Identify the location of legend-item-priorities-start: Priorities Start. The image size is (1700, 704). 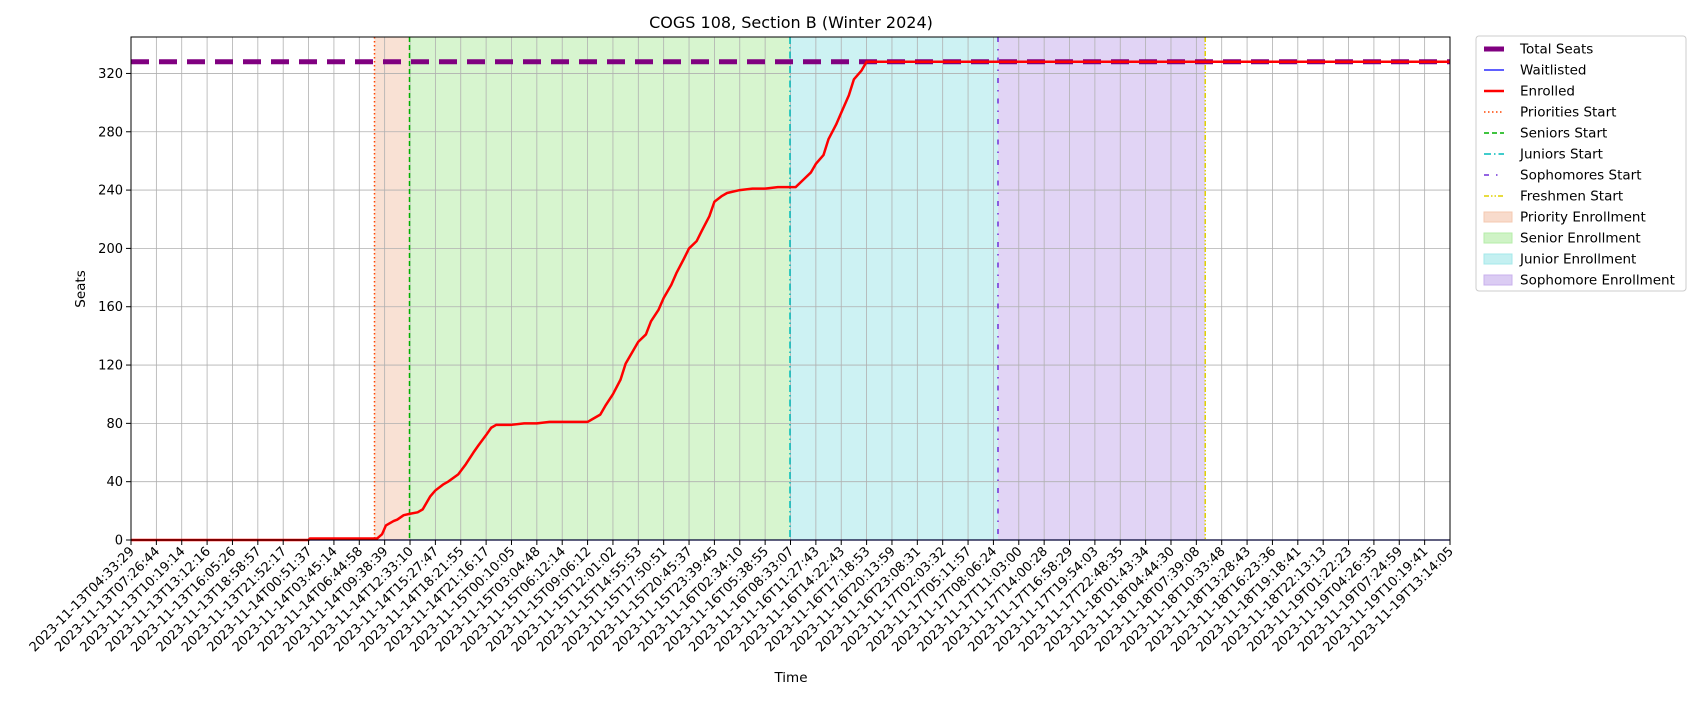
(1550, 113).